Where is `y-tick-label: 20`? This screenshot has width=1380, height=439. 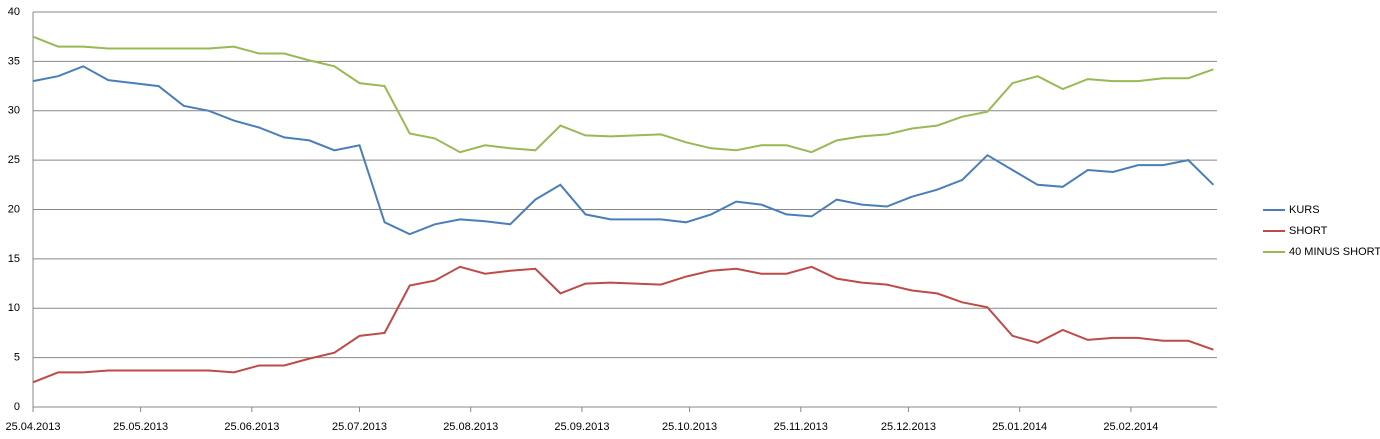
y-tick-label: 20 is located at coordinates (14, 209).